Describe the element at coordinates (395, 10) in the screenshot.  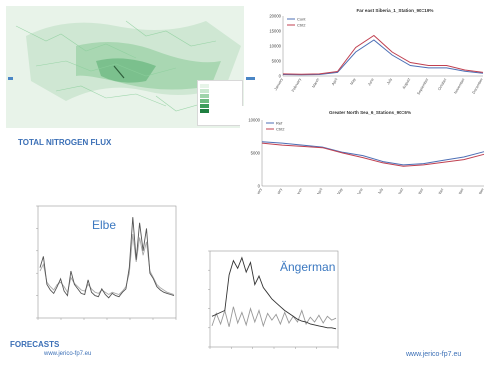
I see `chart-title: Far east Siberia_1_Station_90=19%` at that location.